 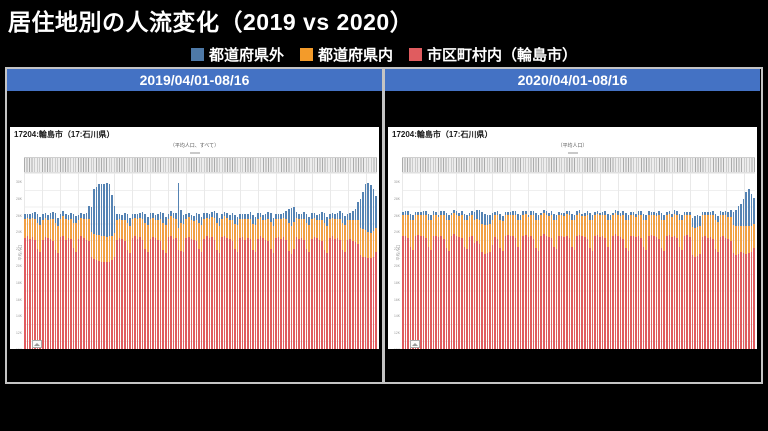 What do you see at coordinates (572, 80) in the screenshot?
I see `period-header-2020: 2020/04/01-08/16` at bounding box center [572, 80].